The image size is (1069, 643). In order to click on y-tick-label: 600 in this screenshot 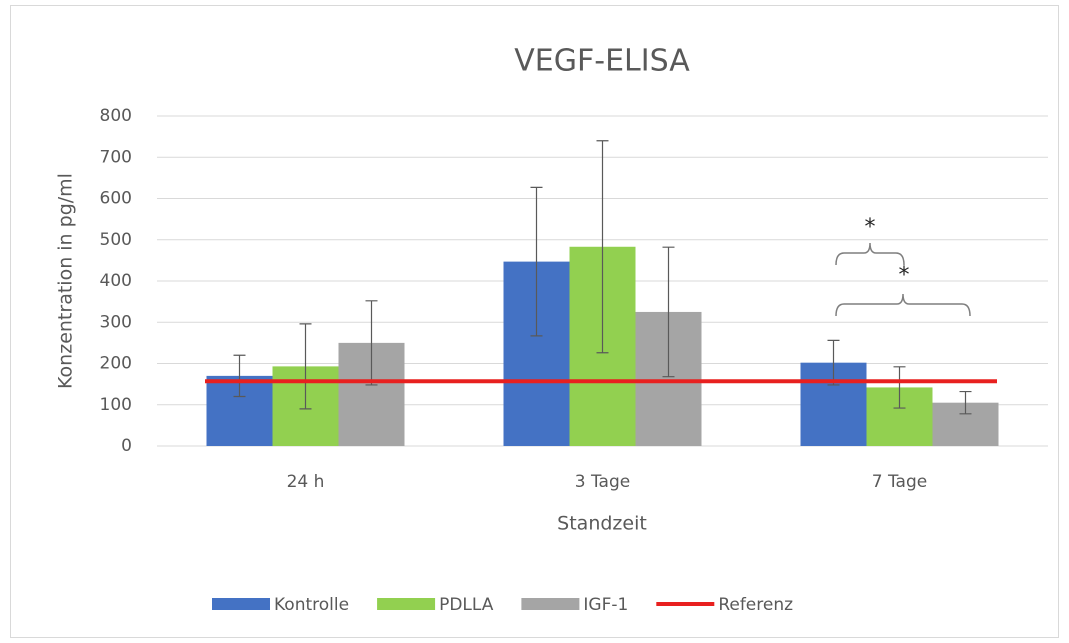, I will do `click(116, 199)`.